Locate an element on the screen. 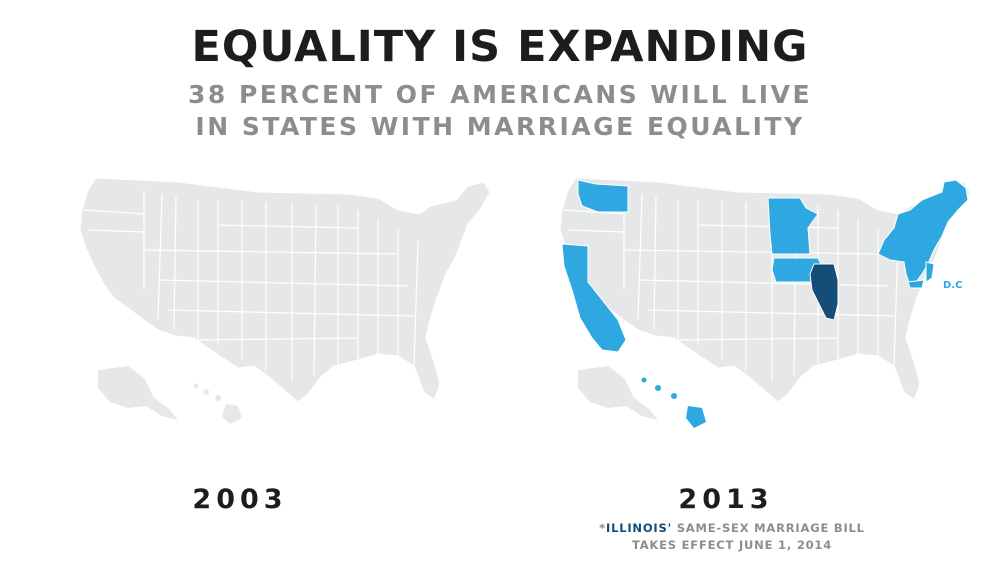 The image size is (1000, 572). alaska-2003 is located at coordinates (138, 393).